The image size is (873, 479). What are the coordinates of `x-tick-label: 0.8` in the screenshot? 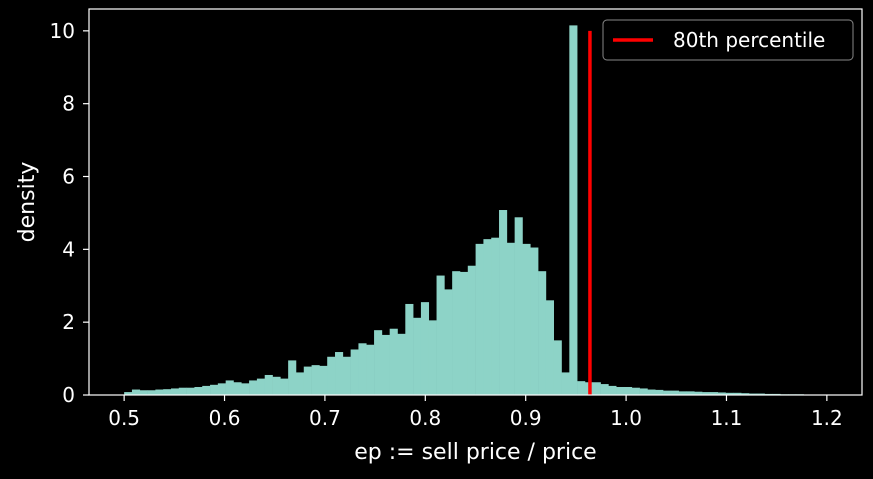 It's located at (425, 418).